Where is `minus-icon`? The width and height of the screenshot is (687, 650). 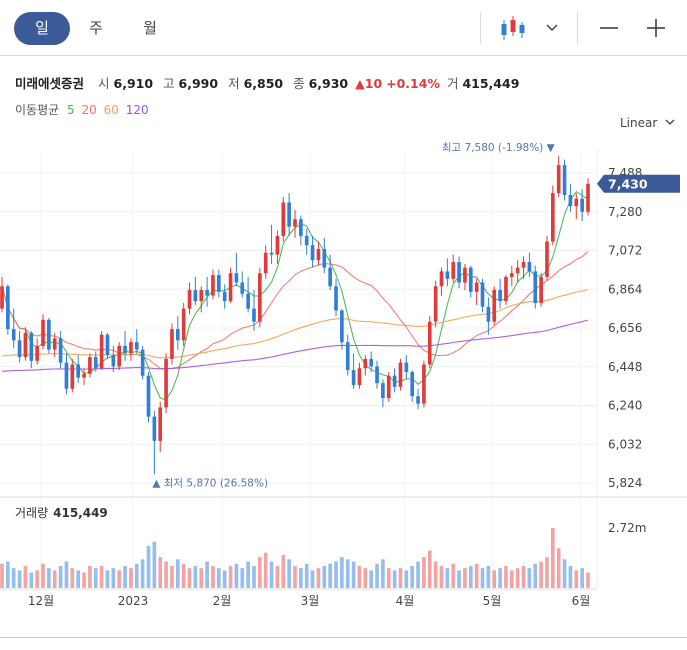
minus-icon is located at coordinates (609, 28).